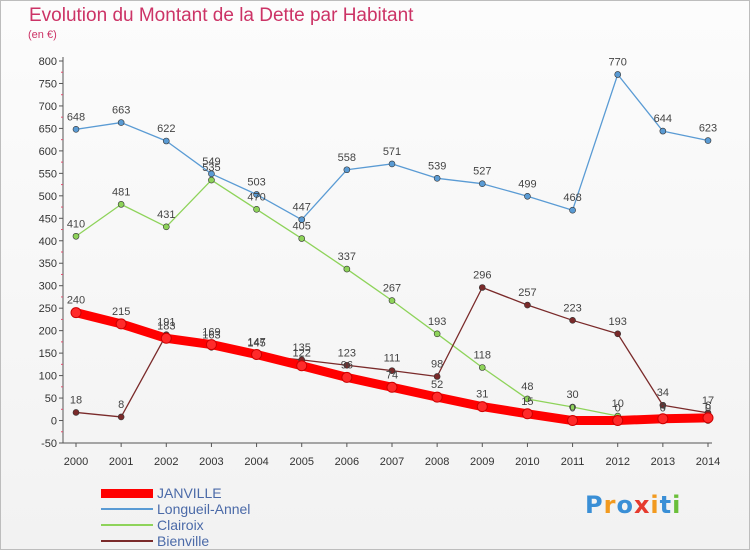 The height and width of the screenshot is (550, 750). What do you see at coordinates (573, 462) in the screenshot?
I see `x-tick-label: 2011` at bounding box center [573, 462].